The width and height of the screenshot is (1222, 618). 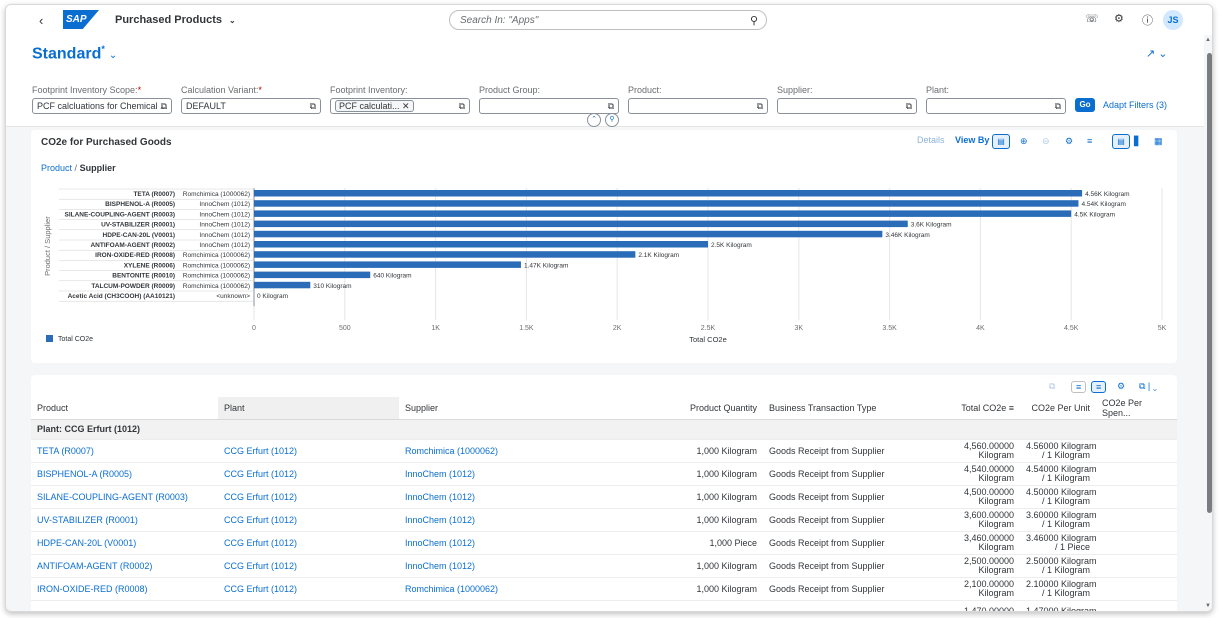 I want to click on table-view-icon: ▦, so click(x=1158, y=141).